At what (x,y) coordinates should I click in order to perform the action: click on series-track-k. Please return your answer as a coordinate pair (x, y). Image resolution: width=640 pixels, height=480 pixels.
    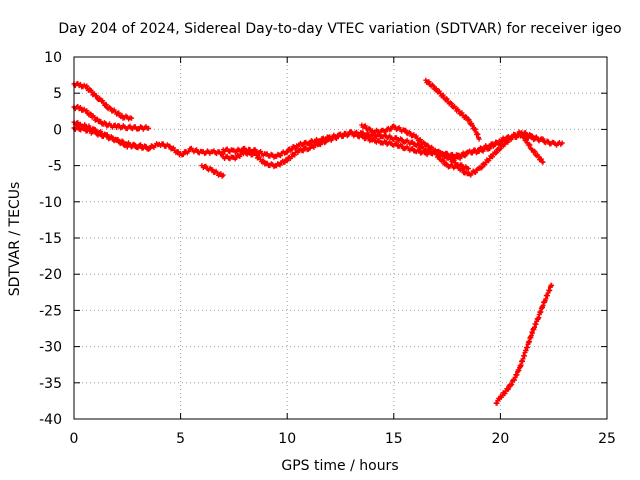
    Looking at the image, I should click on (524, 344).